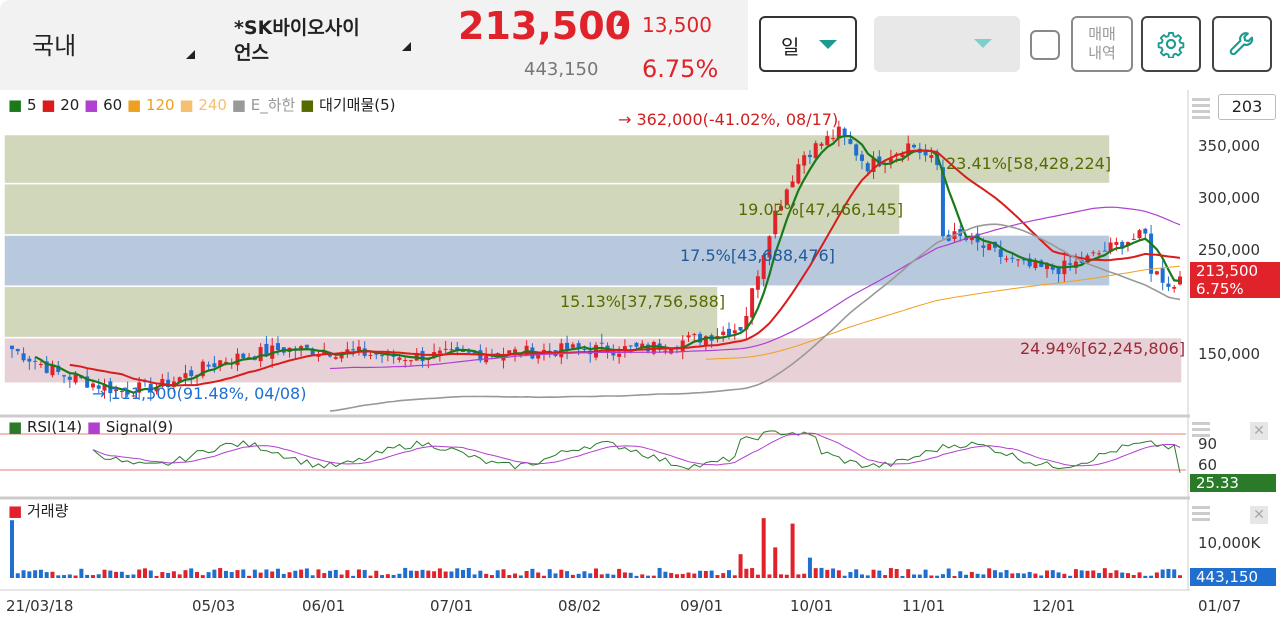 Image resolution: width=1280 pixels, height=623 pixels. Describe the element at coordinates (1201, 109) in the screenshot. I see `panel-menu-icon` at that location.